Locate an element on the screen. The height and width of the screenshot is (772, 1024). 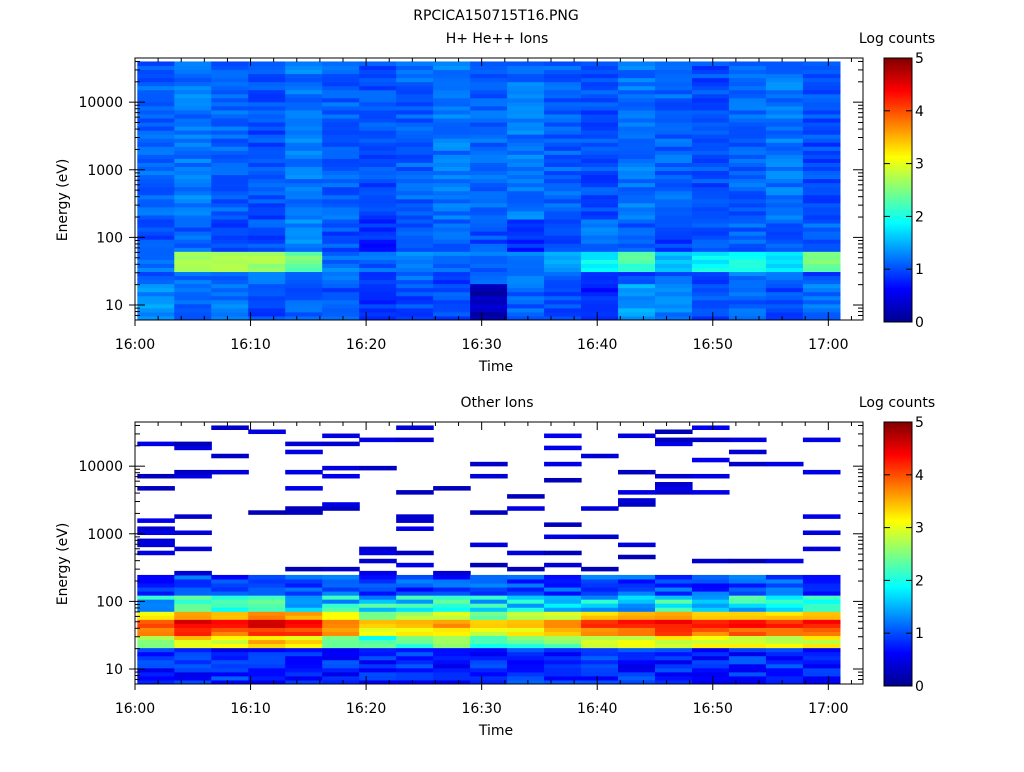
panel-title: H+ He++ Ions is located at coordinates (497, 39).